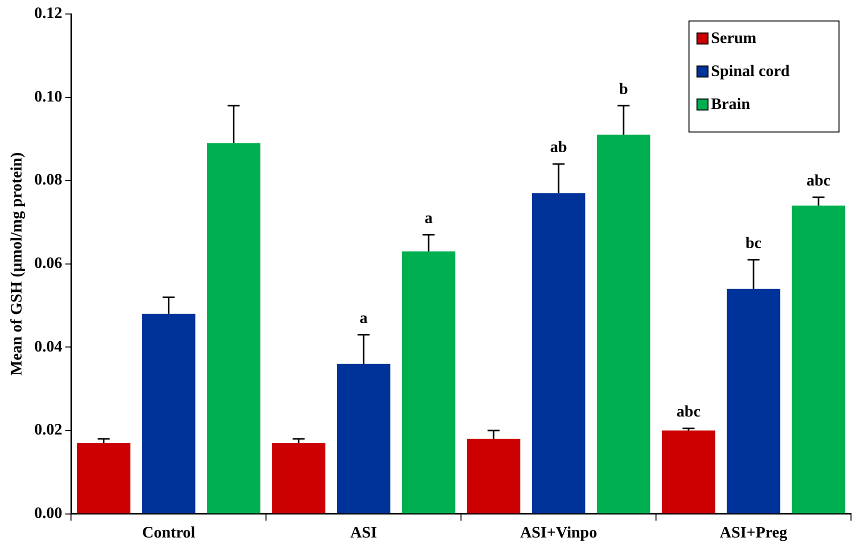 Image resolution: width=853 pixels, height=546 pixels. What do you see at coordinates (48, 513) in the screenshot?
I see `y-tick-label: 0.00` at bounding box center [48, 513].